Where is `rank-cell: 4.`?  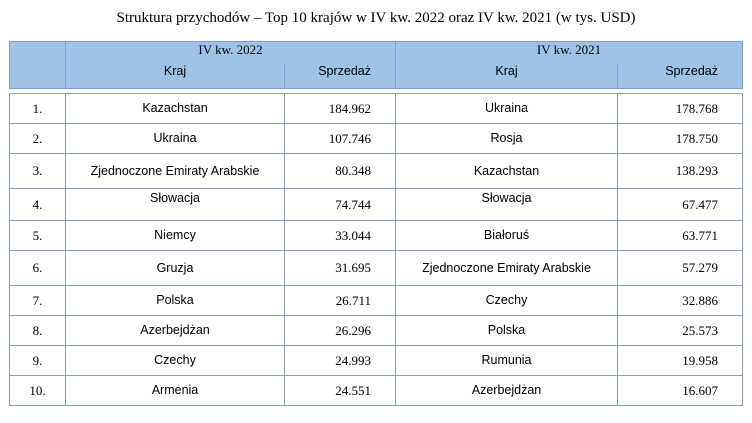
rank-cell: 4. is located at coordinates (37, 204).